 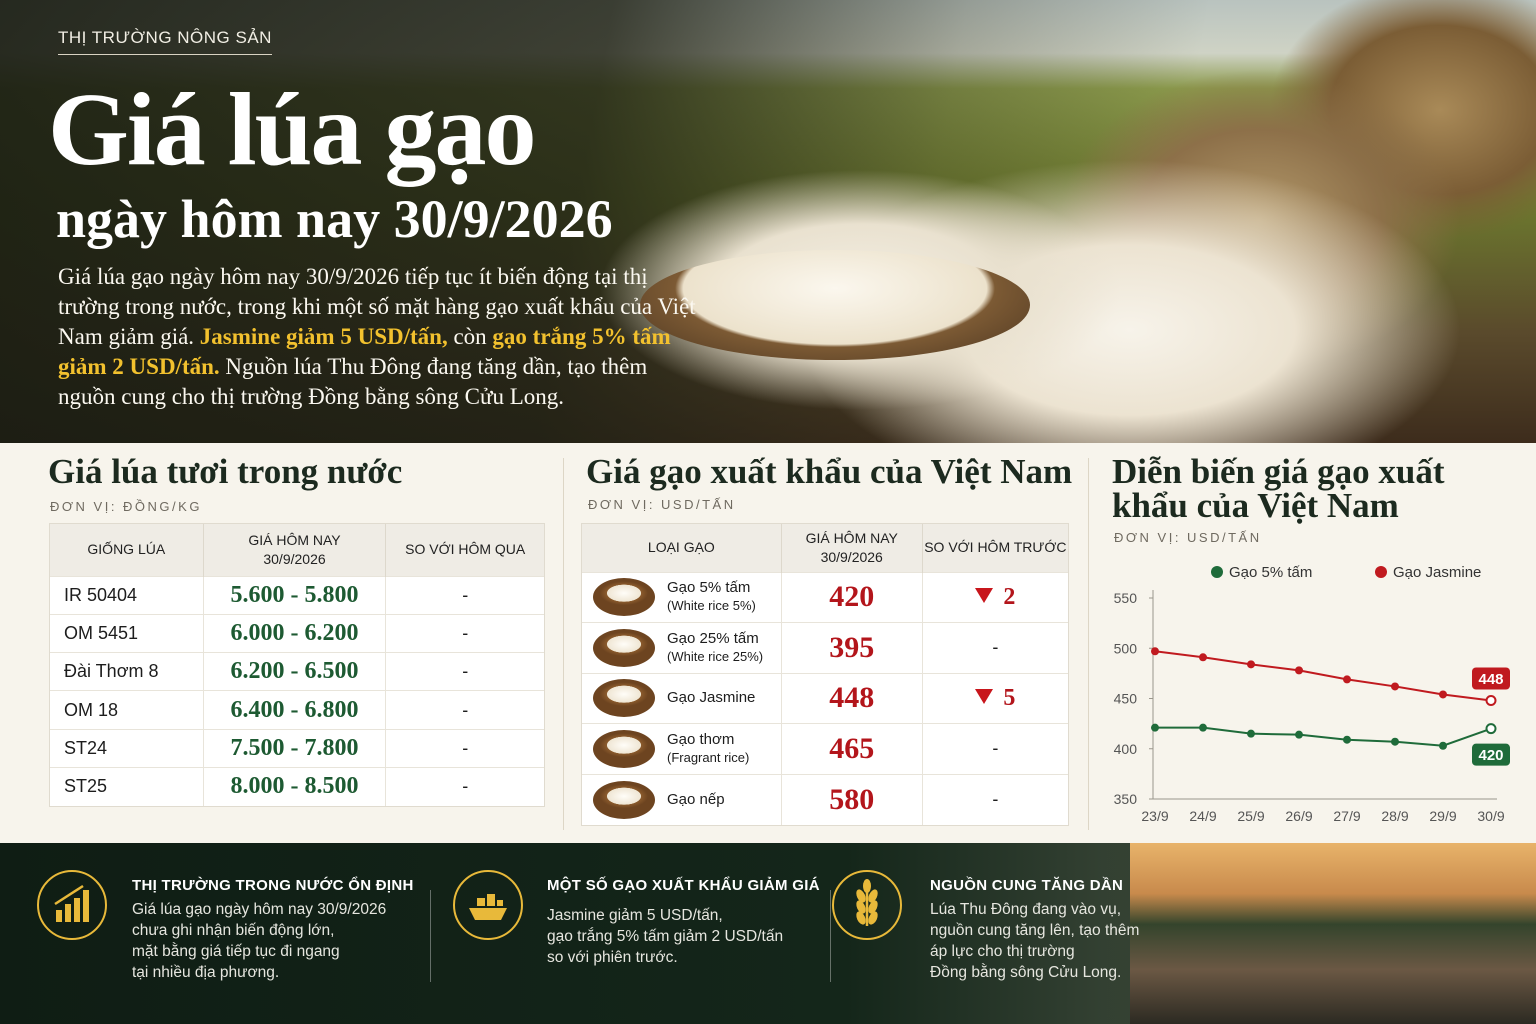 What do you see at coordinates (683, 885) in the screenshot?
I see `highlight-title: MỘT SỐ GẠO XUẤT KHẨU GIẢM GIÁ` at bounding box center [683, 885].